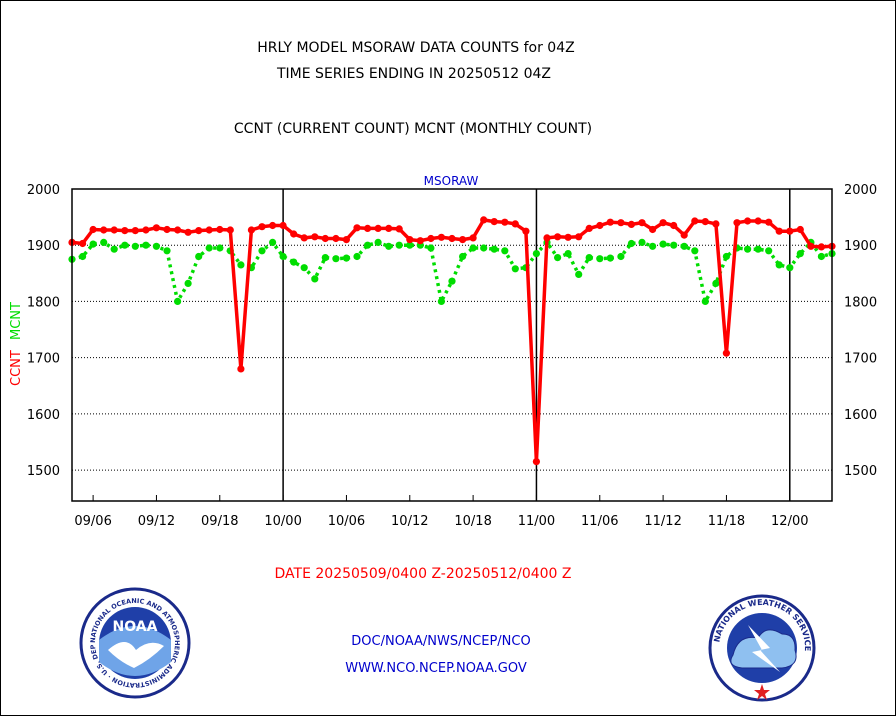 Image resolution: width=896 pixels, height=716 pixels. What do you see at coordinates (92, 521) in the screenshot?
I see `x-tick-label: 09/06` at bounding box center [92, 521].